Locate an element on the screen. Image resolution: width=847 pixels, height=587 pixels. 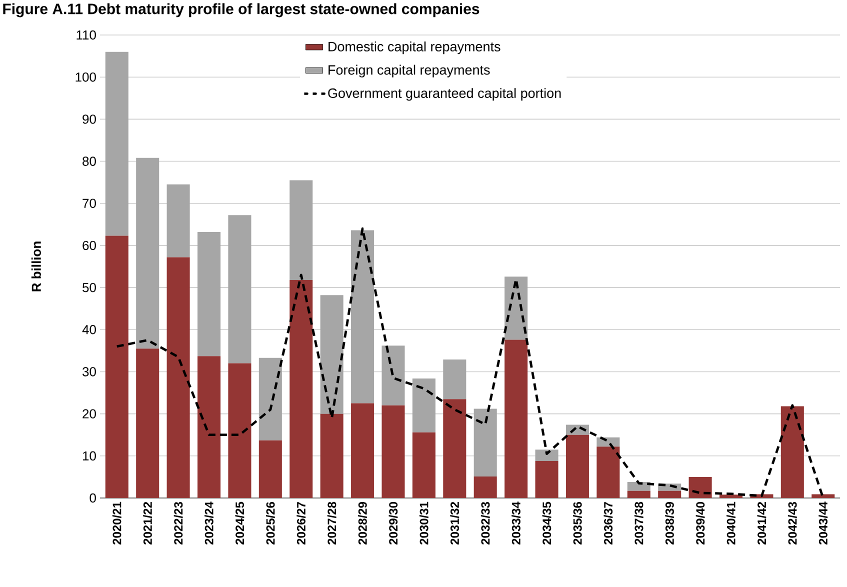
x-tick-label: 2033/34 is located at coordinates (516, 523).